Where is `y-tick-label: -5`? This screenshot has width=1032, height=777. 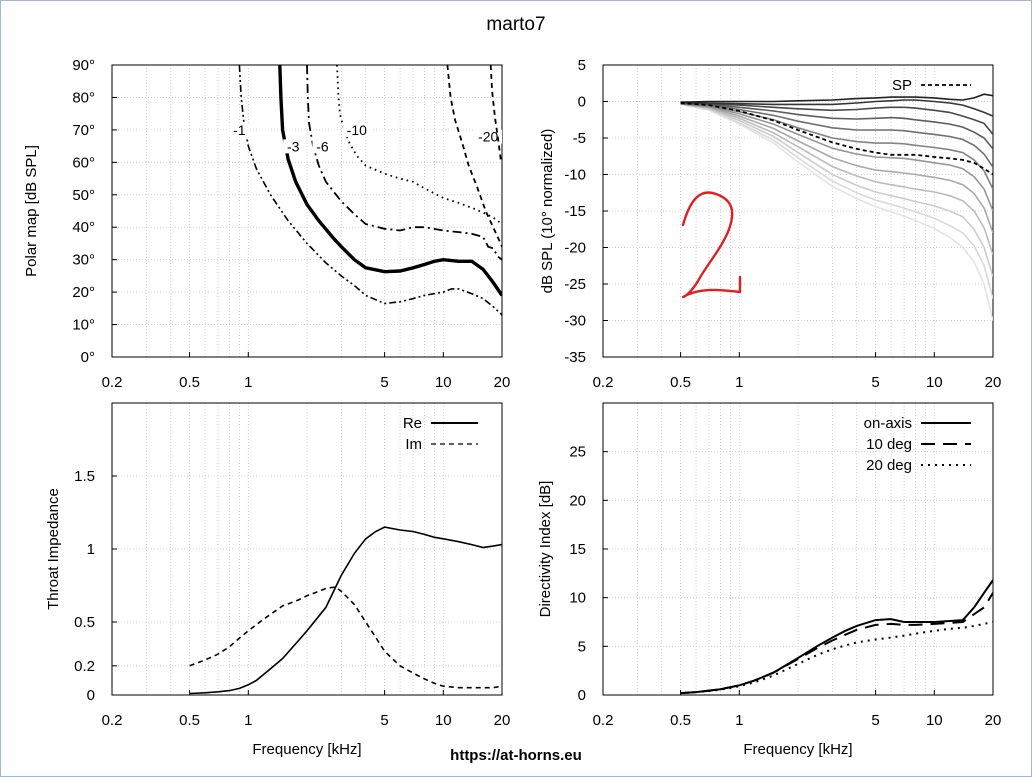
y-tick-label: -5 is located at coordinates (579, 138).